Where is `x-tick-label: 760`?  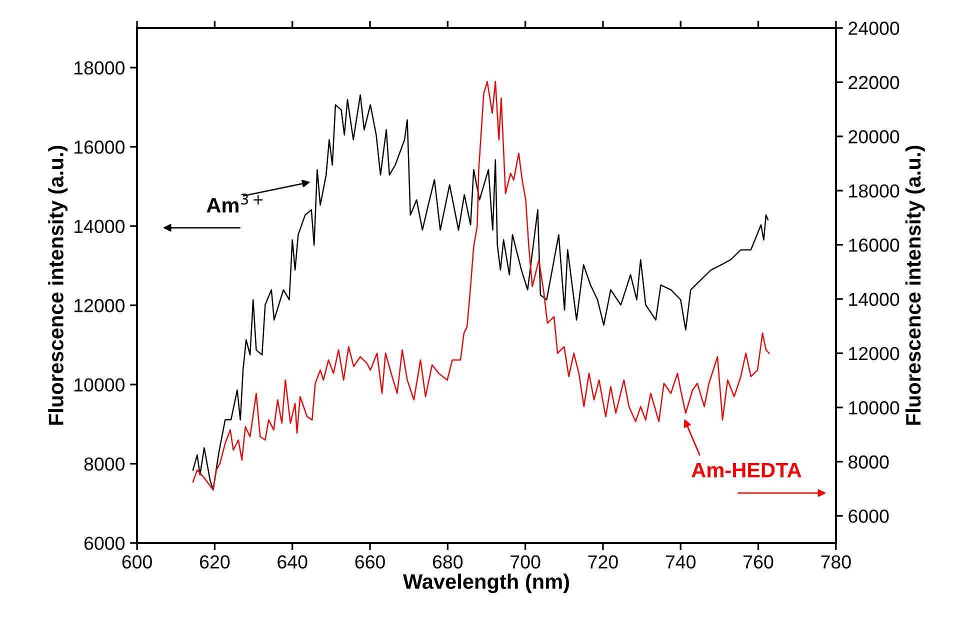 x-tick-label: 760 is located at coordinates (759, 562).